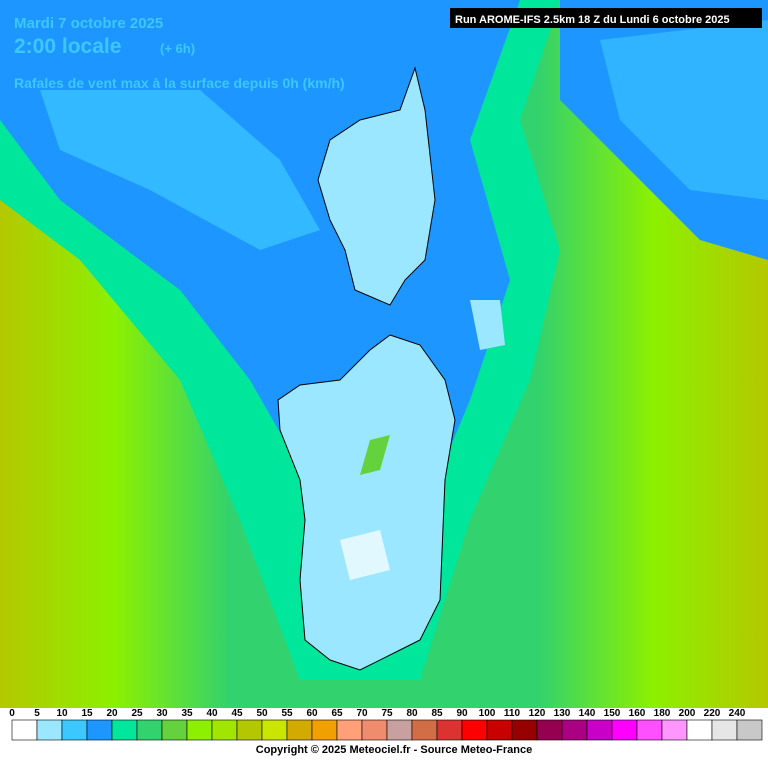 The width and height of the screenshot is (768, 773). I want to click on legend-label: 130, so click(562, 713).